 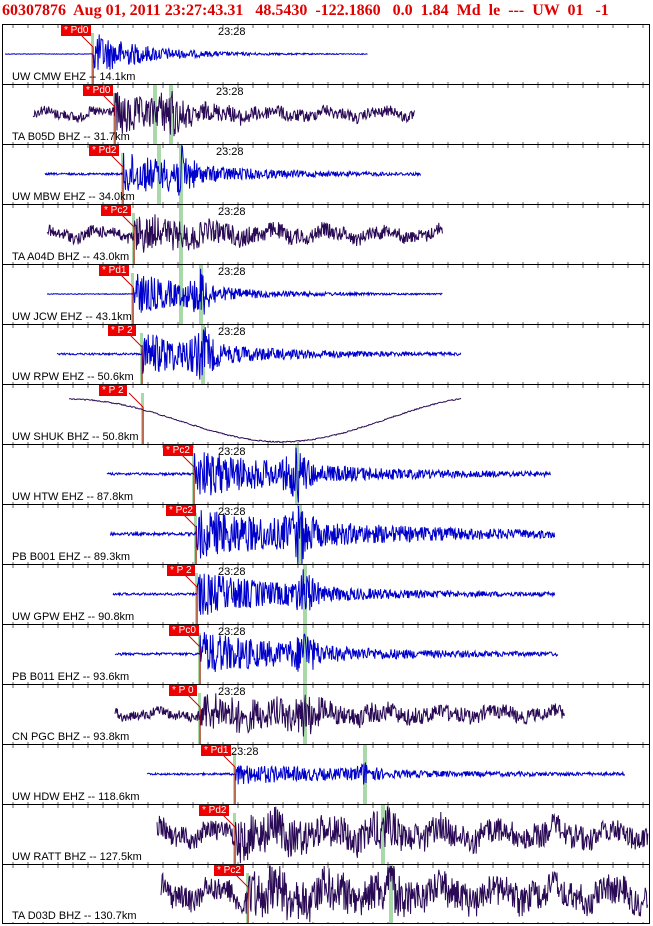 I want to click on seismogram-panel: * Pc2 23:28 TA A04D BHZ -- 43.0km, so click(x=326, y=234).